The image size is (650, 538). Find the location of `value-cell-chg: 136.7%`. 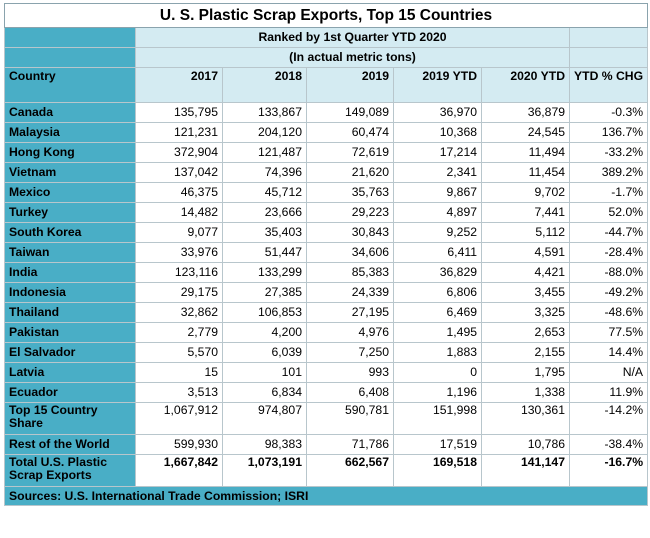

value-cell-chg: 136.7% is located at coordinates (608, 132).